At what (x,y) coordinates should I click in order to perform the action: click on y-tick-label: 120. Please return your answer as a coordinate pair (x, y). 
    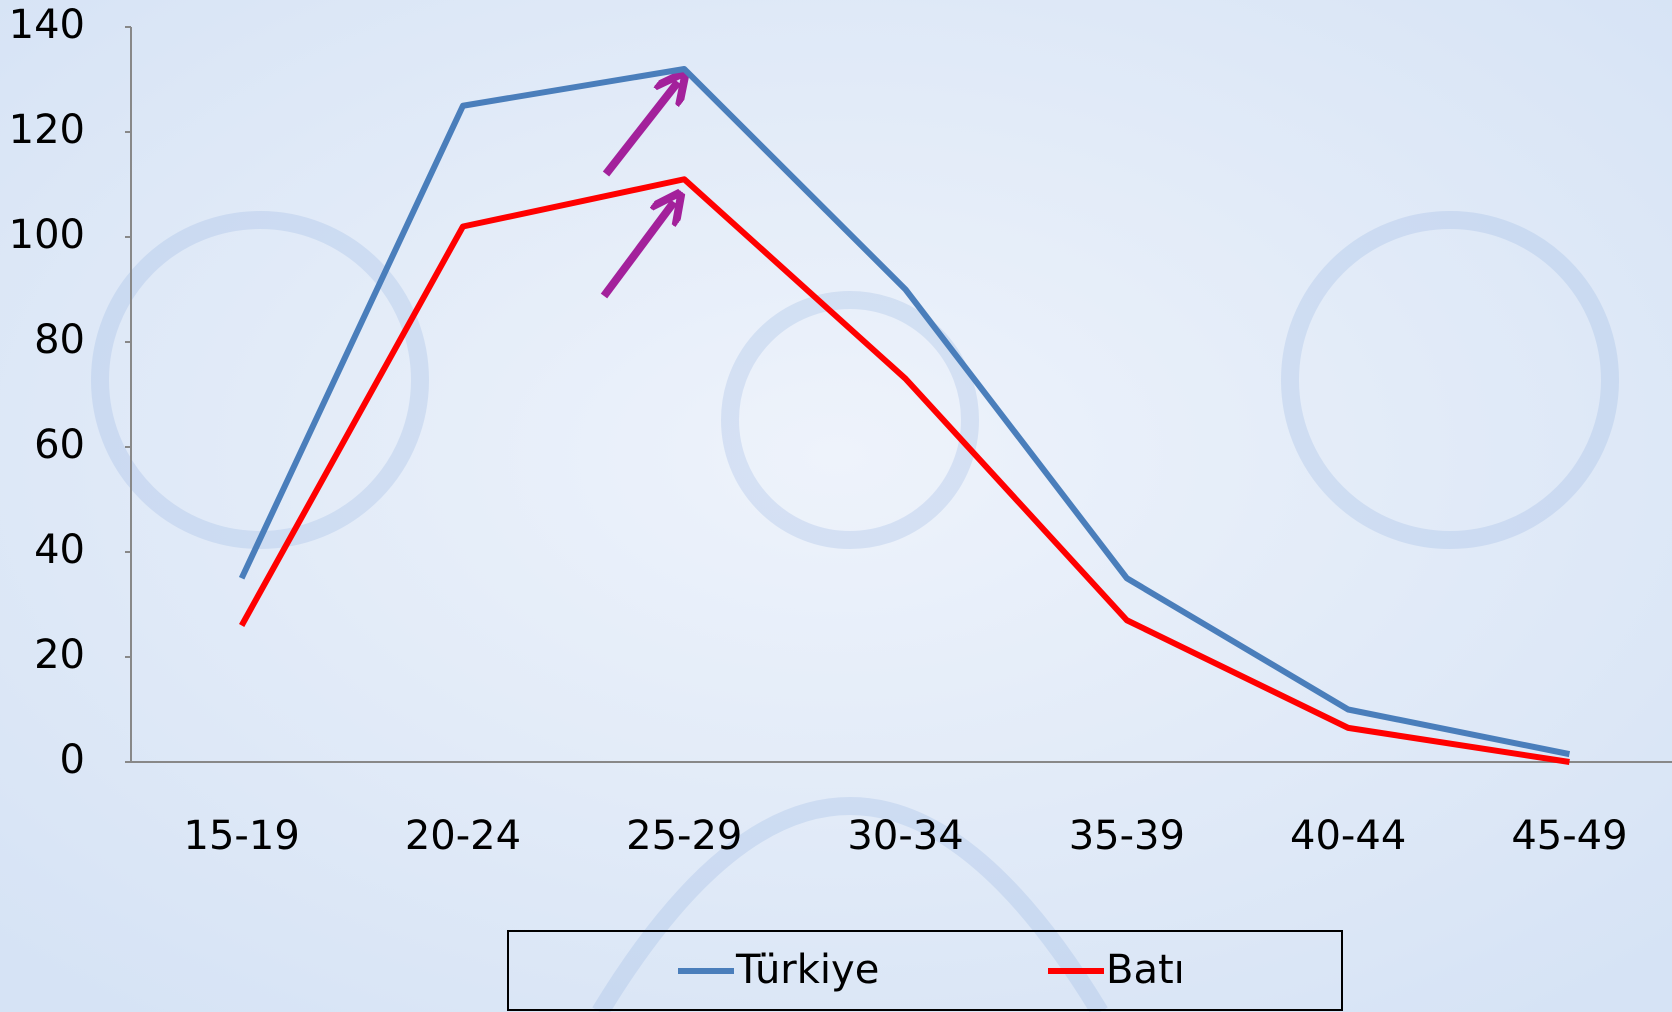
    Looking at the image, I should click on (47, 130).